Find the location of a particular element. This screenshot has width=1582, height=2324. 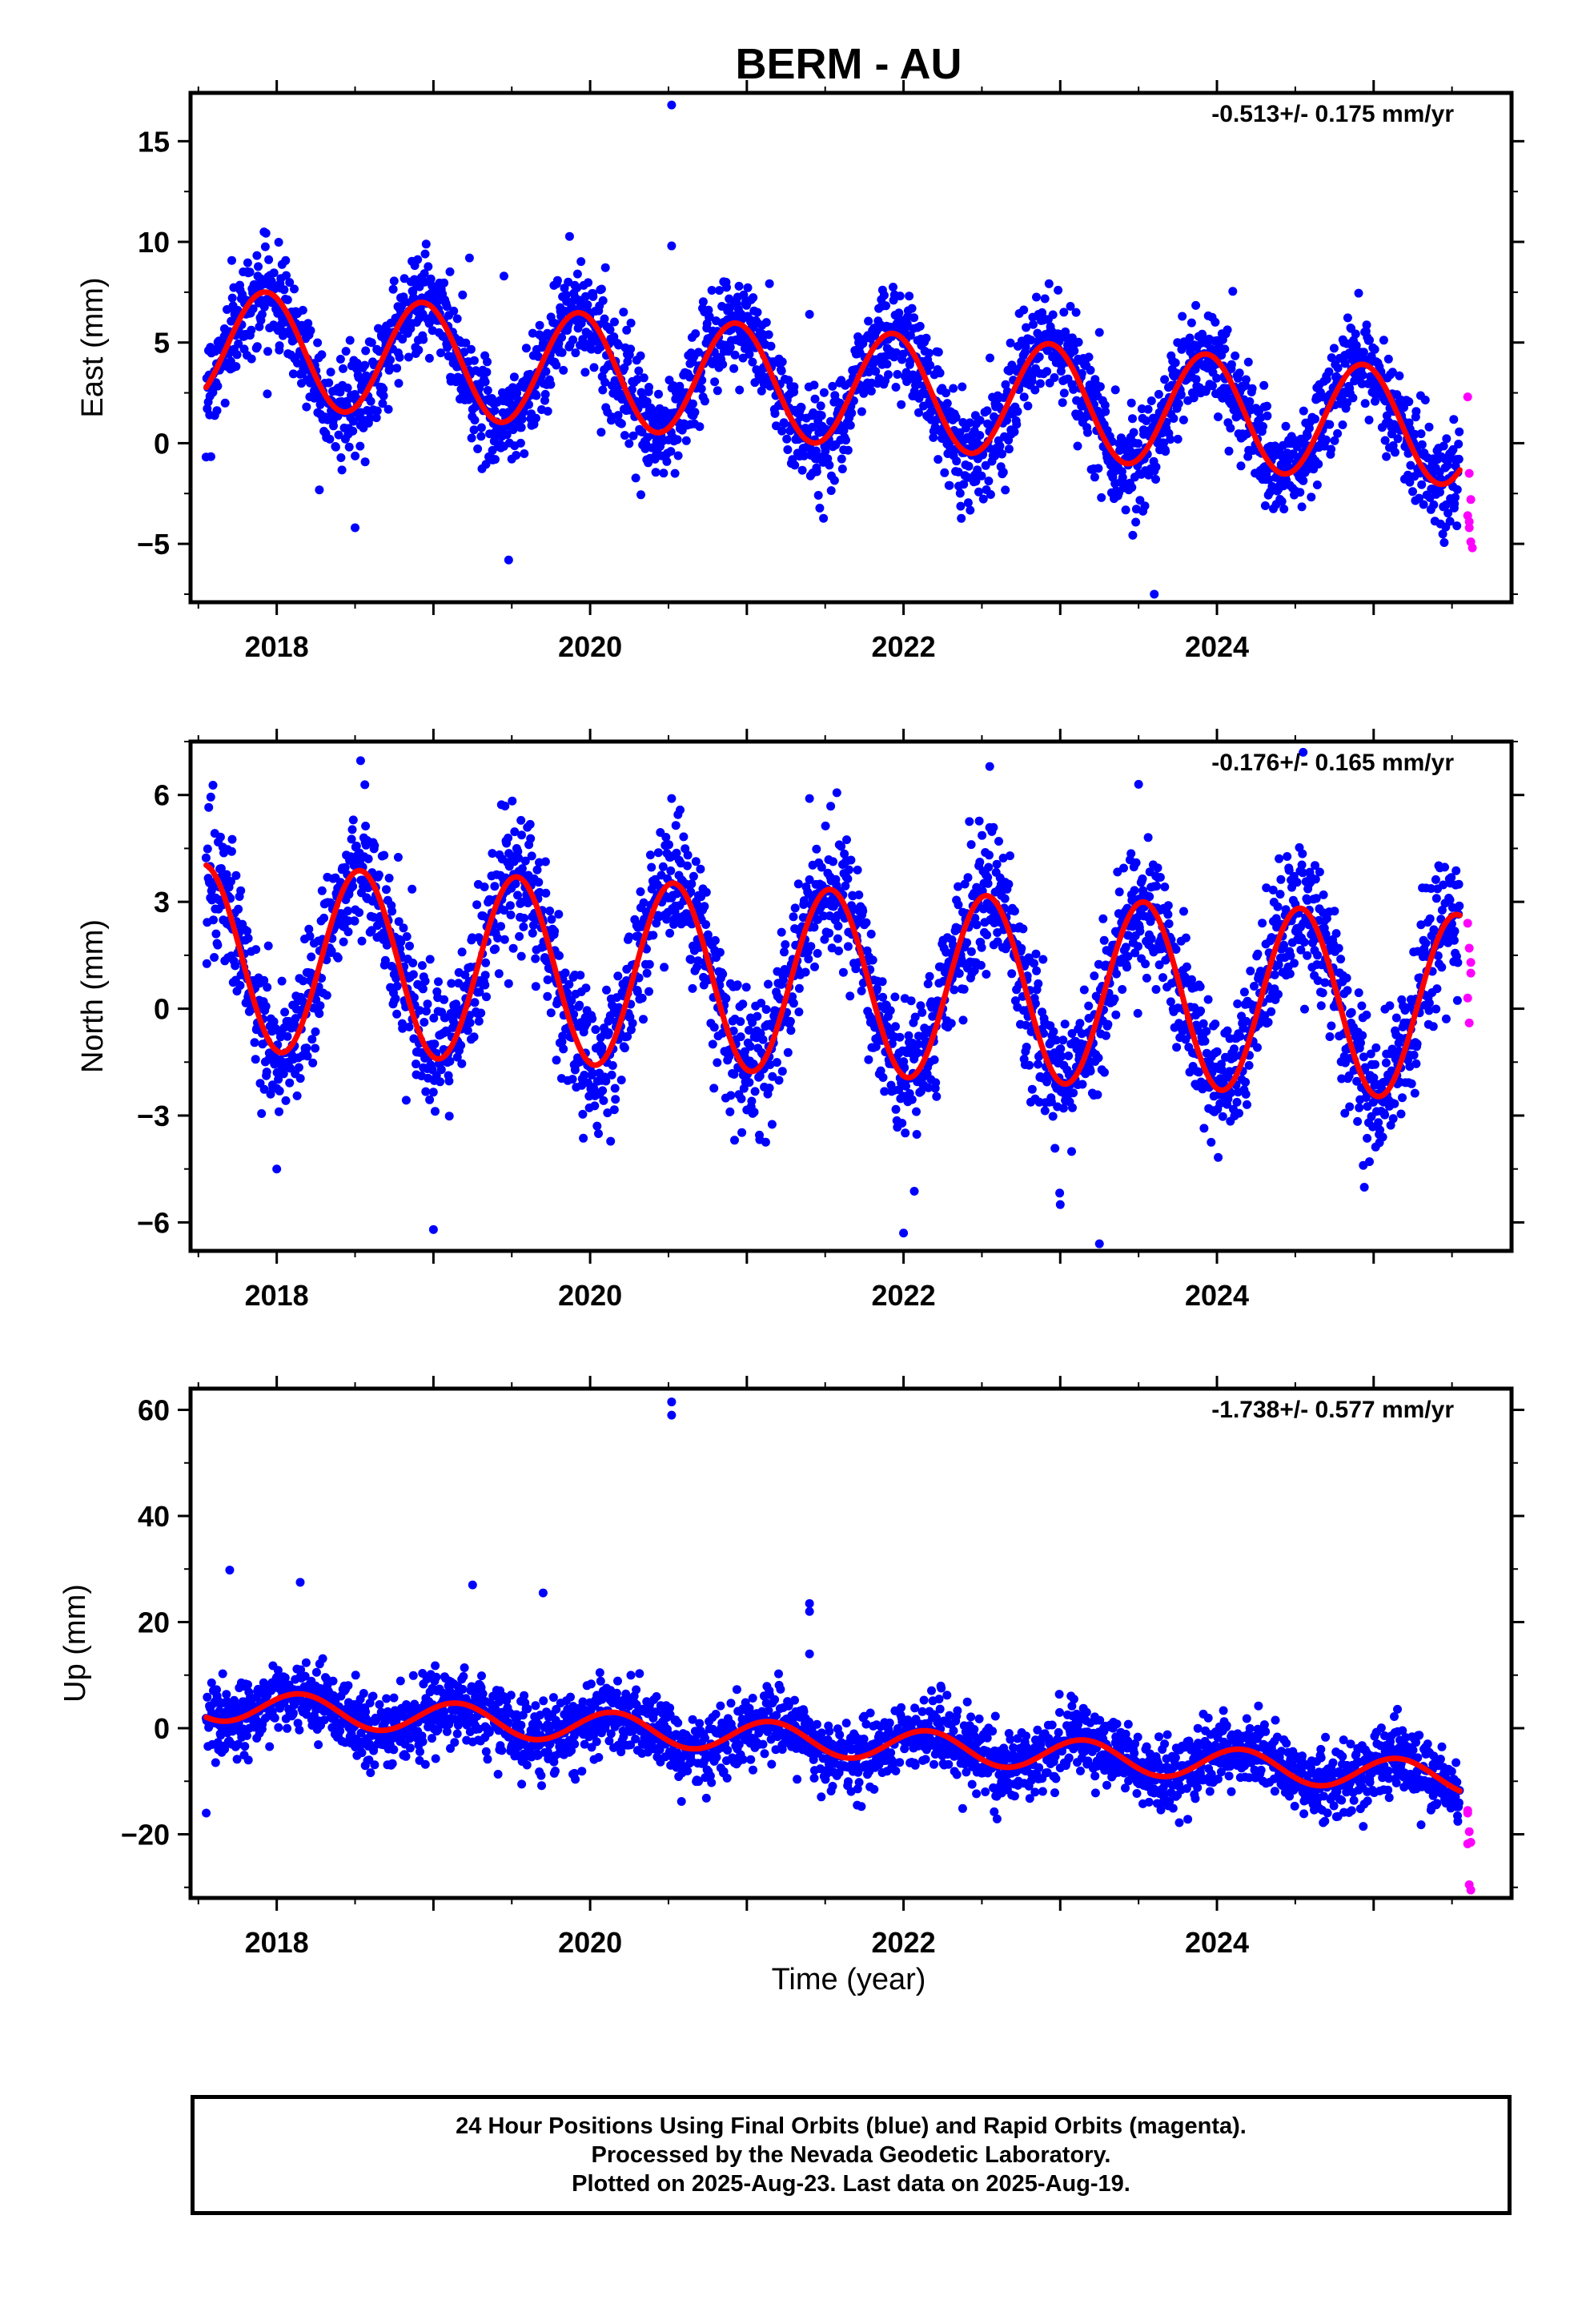

x-tick-label: 2022 is located at coordinates (904, 1295).